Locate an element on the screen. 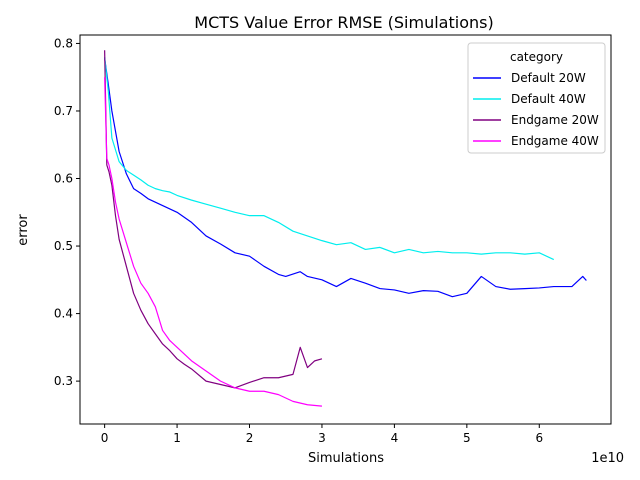  legend-title: category is located at coordinates (536, 57).